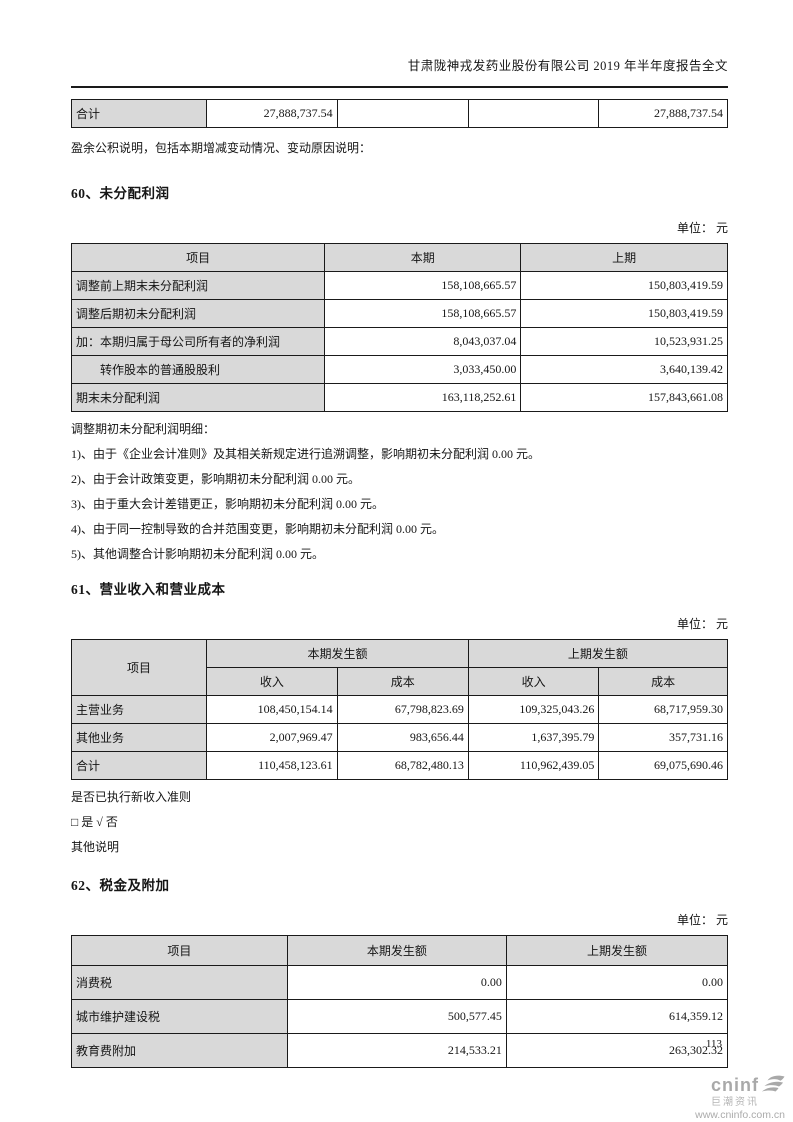 The image size is (793, 1122). I want to click on logo-wordmark: cninf, so click(735, 1085).